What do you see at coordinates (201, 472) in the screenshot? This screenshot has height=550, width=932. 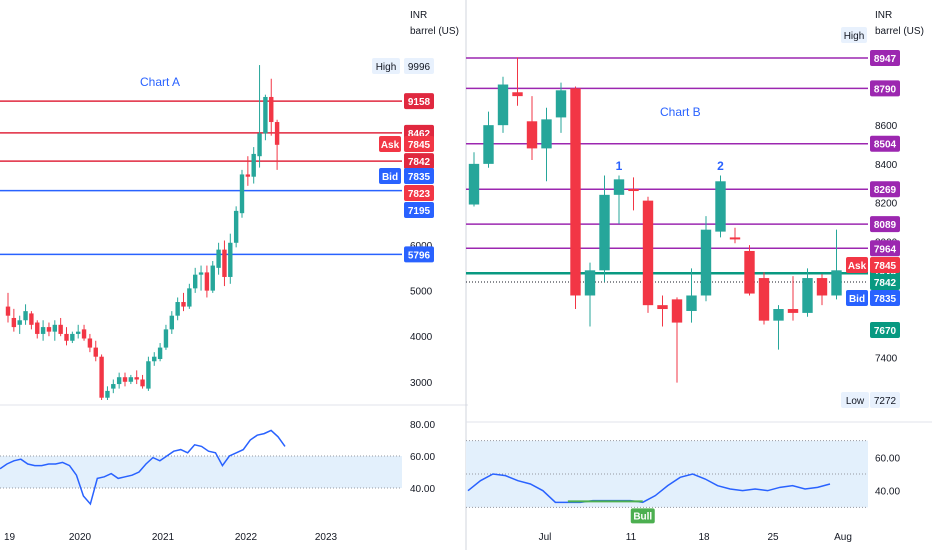 I see `chart-a-rsi-band` at bounding box center [201, 472].